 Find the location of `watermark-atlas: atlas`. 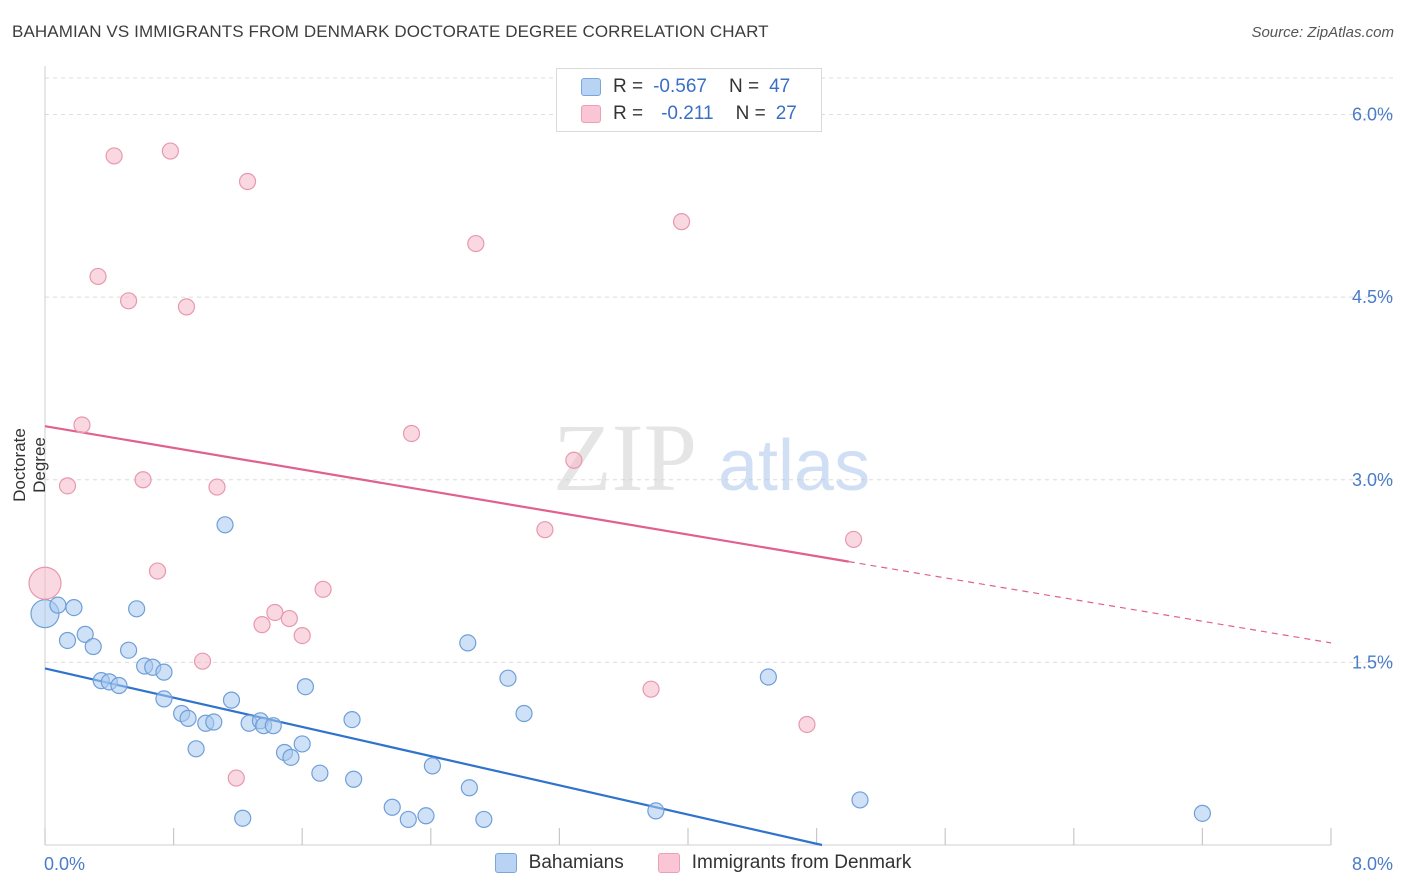

watermark-atlas: atlas is located at coordinates (794, 466).